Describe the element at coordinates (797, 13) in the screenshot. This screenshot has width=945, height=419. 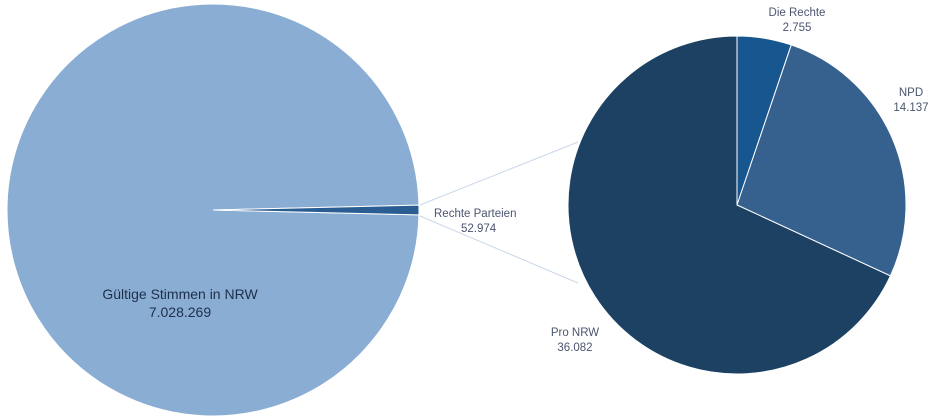
I see `label-die-rechte: Die Rechte` at that location.